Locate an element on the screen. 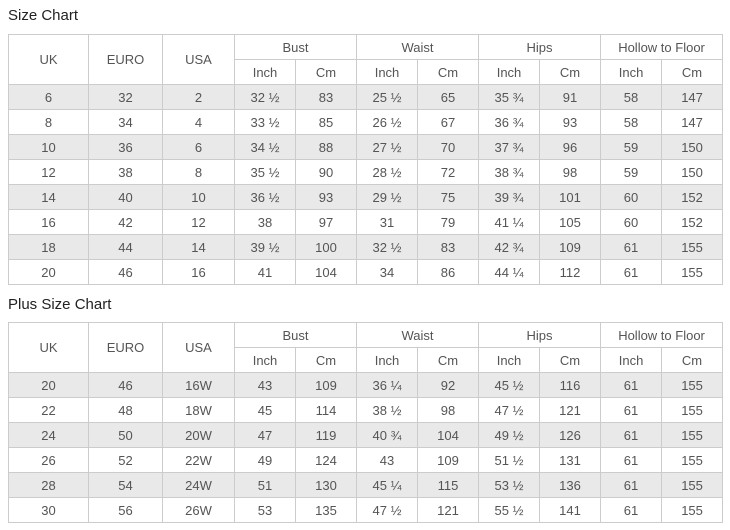 This screenshot has height=530, width=730. table-cell: 47 ½ is located at coordinates (509, 410).